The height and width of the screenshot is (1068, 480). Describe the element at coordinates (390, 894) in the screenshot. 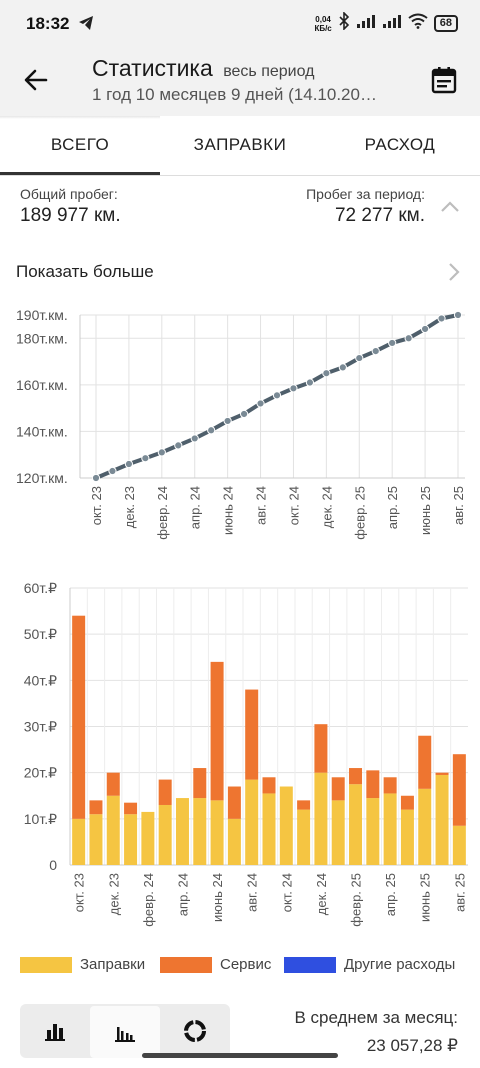

I see `x-tick-label: апр. 25` at that location.